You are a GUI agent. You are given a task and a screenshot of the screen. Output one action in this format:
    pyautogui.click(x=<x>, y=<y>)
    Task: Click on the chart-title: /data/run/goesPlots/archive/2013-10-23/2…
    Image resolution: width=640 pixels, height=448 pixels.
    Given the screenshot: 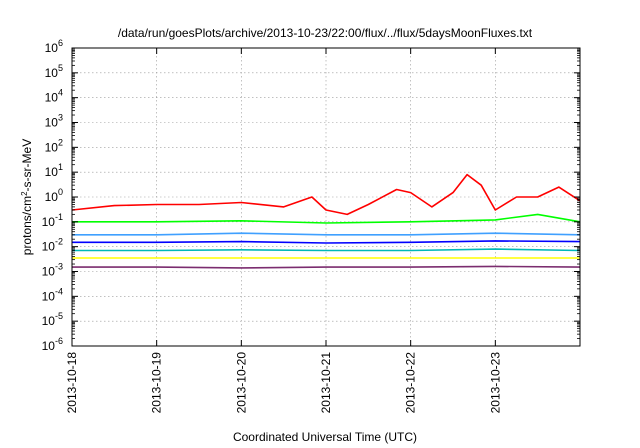 What is the action you would take?
    pyautogui.click(x=325, y=33)
    